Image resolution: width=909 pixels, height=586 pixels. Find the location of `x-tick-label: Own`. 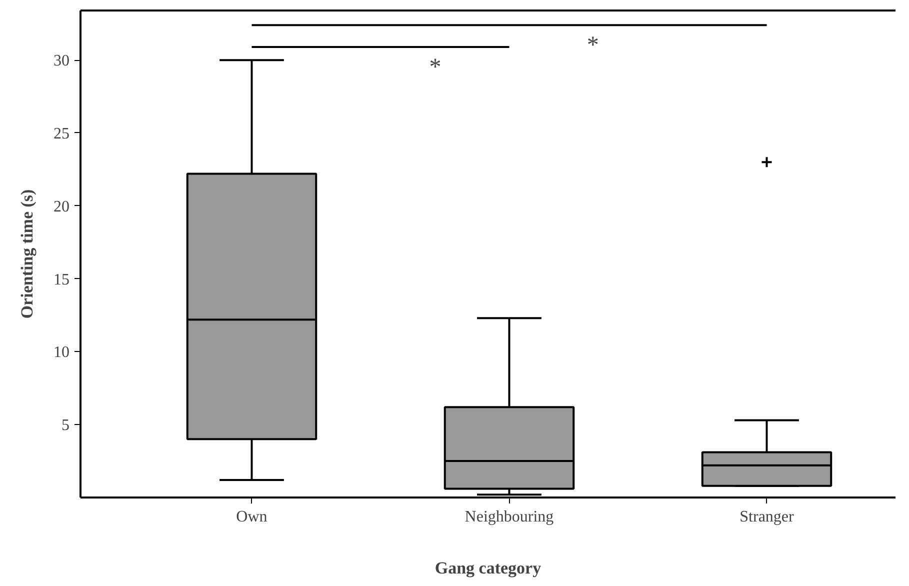

x-tick-label: Own is located at coordinates (252, 517).